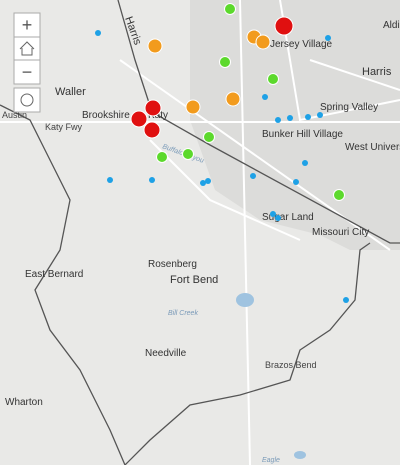  What do you see at coordinates (349, 107) in the screenshot?
I see `city-label: Spring Valley` at bounding box center [349, 107].